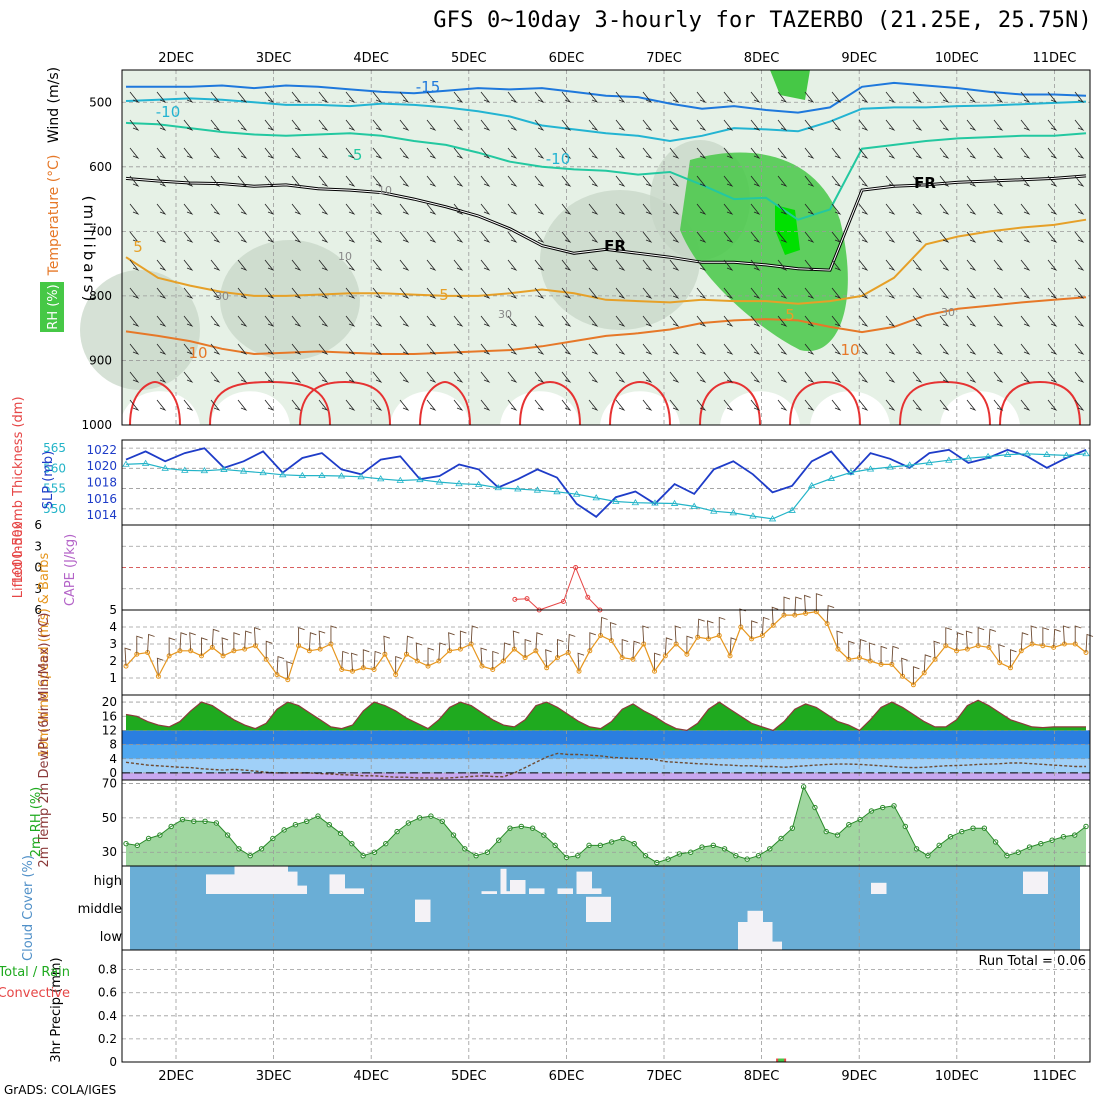 The height and width of the screenshot is (1100, 1100). What do you see at coordinates (101, 466) in the screenshot?
I see `slp-tick-label: 1020` at bounding box center [101, 466].